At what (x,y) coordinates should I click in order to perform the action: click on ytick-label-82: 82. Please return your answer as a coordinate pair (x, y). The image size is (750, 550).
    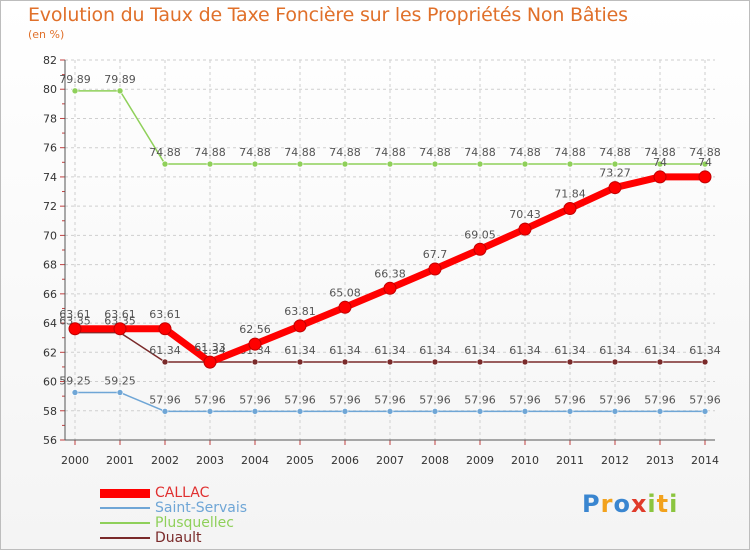
    Looking at the image, I should click on (50, 60).